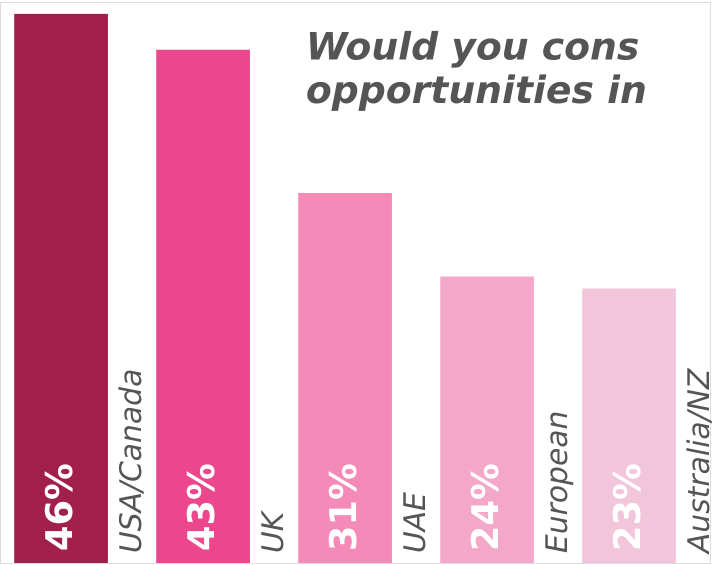 The width and height of the screenshot is (715, 565). I want to click on data-label: 23%, so click(628, 507).